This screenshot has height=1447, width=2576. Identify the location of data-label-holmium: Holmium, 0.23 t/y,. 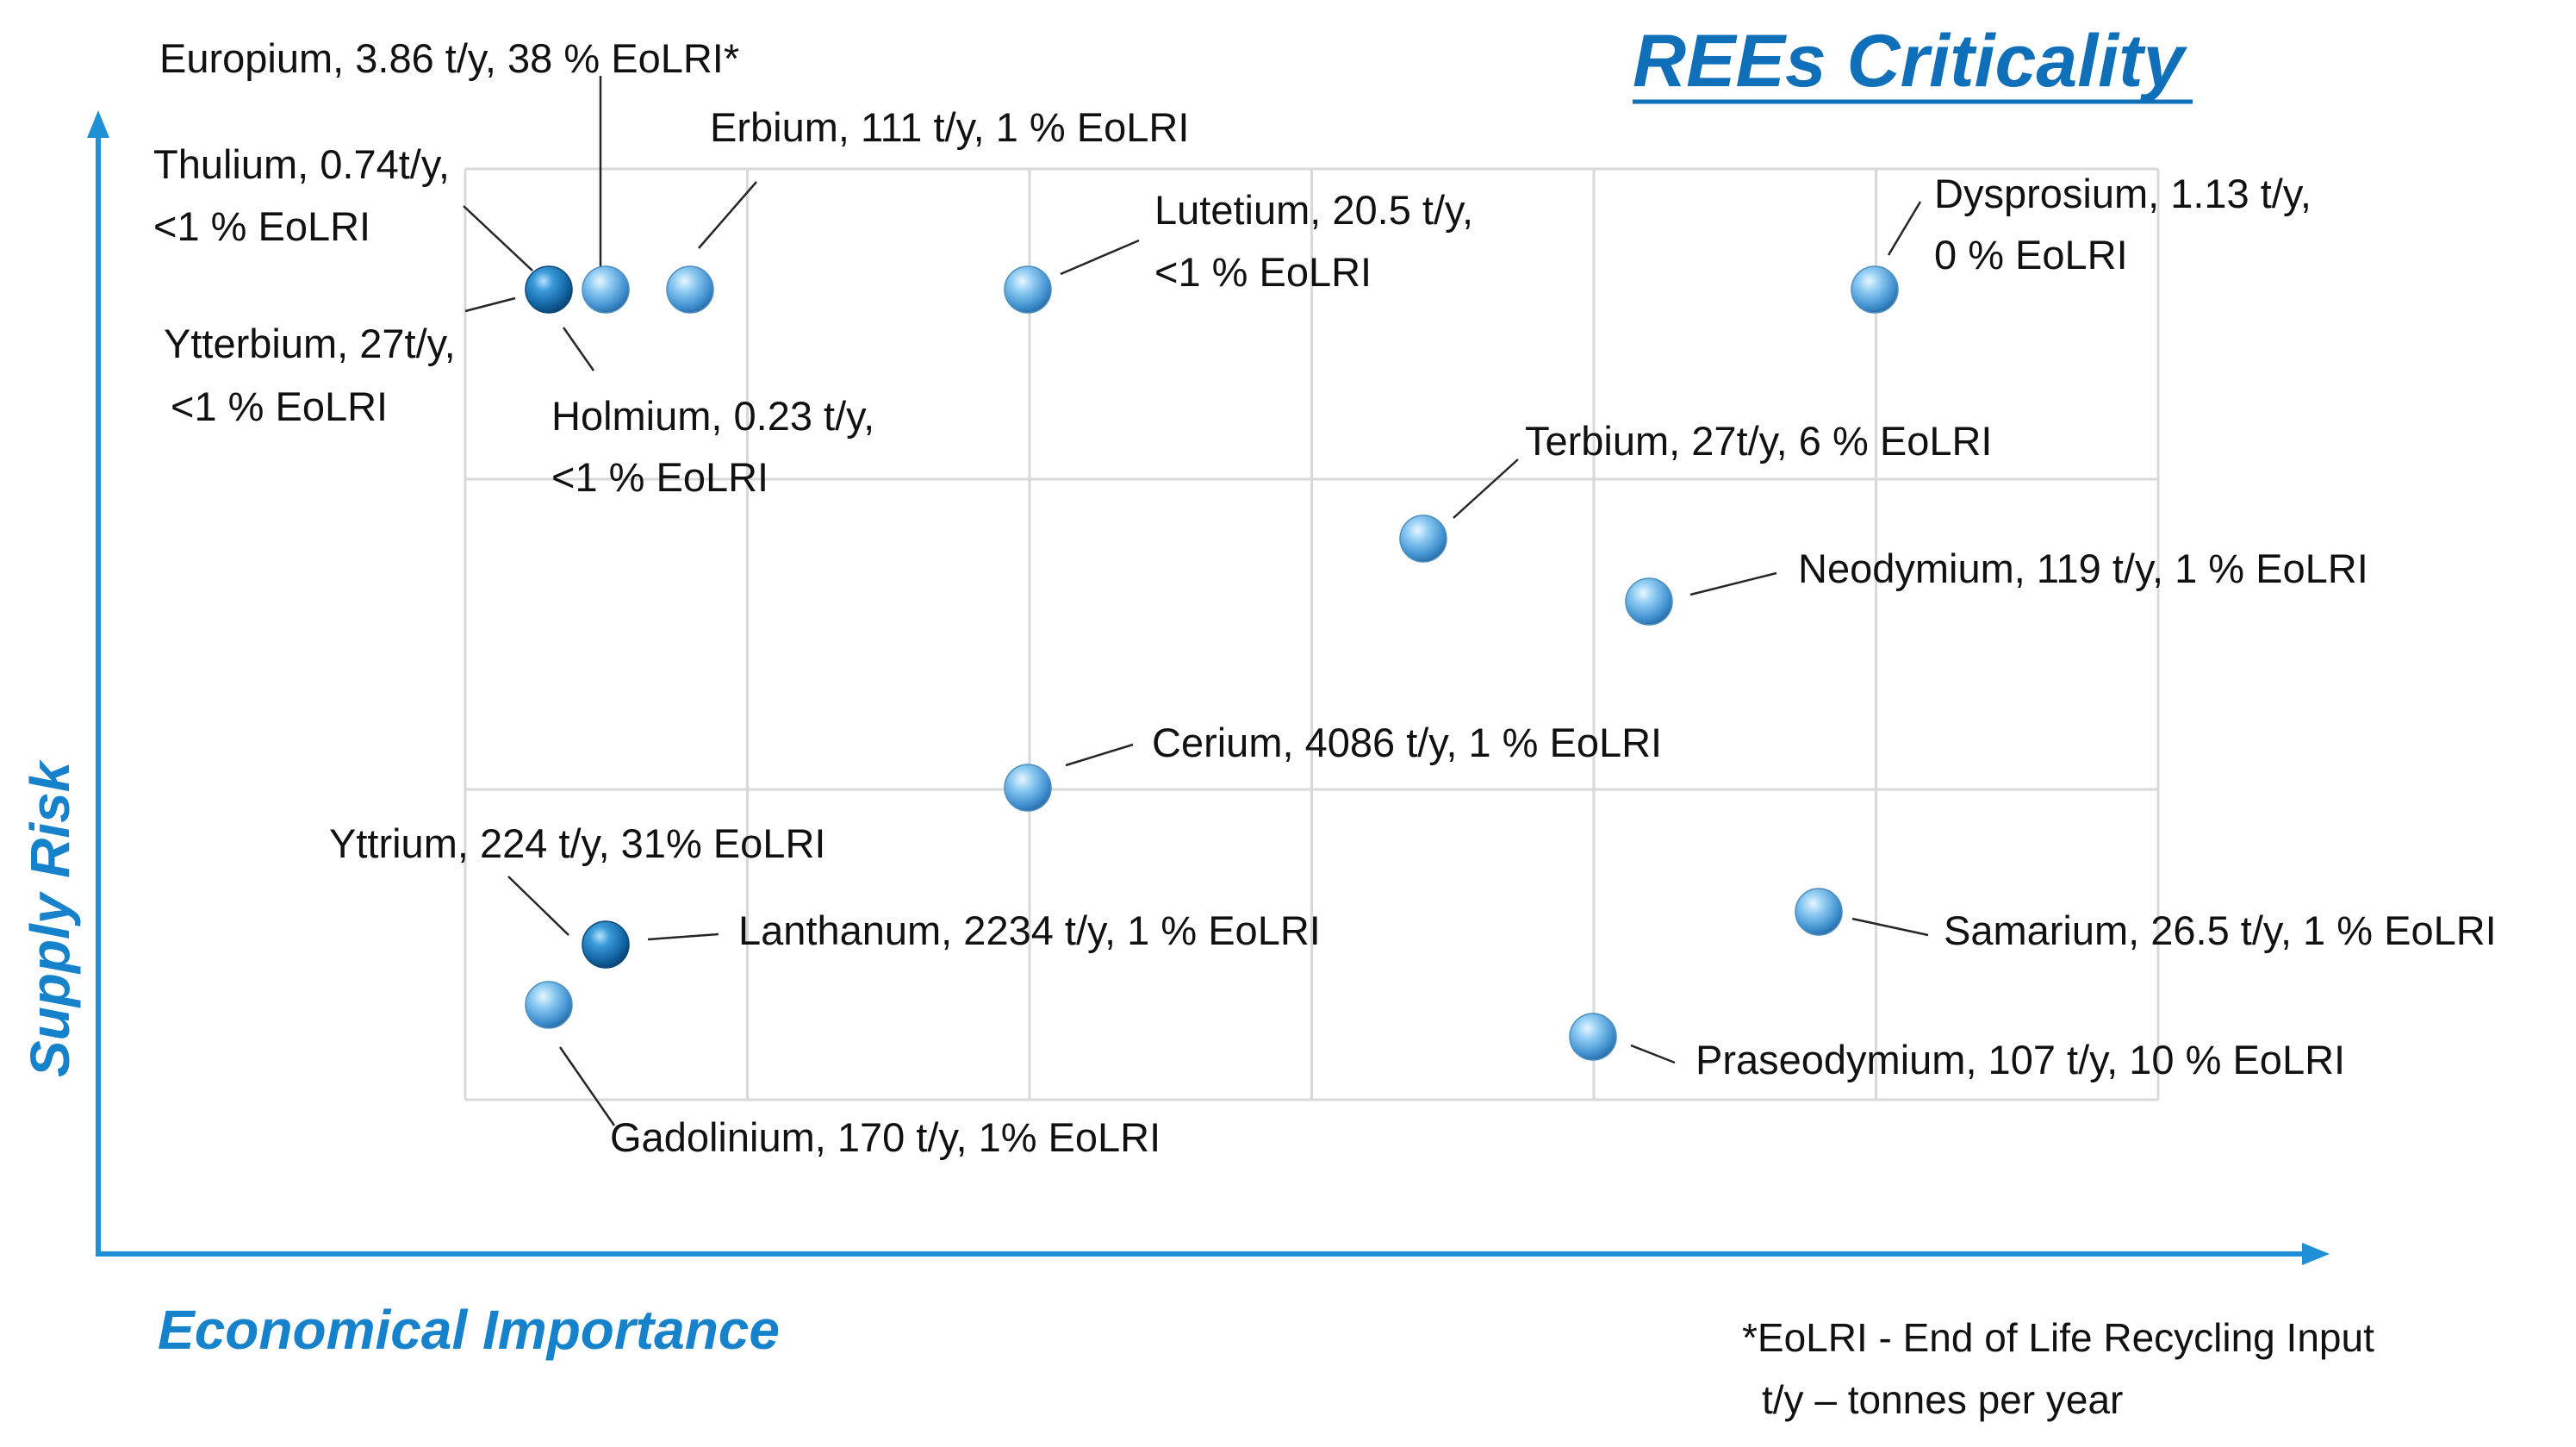
(713, 416).